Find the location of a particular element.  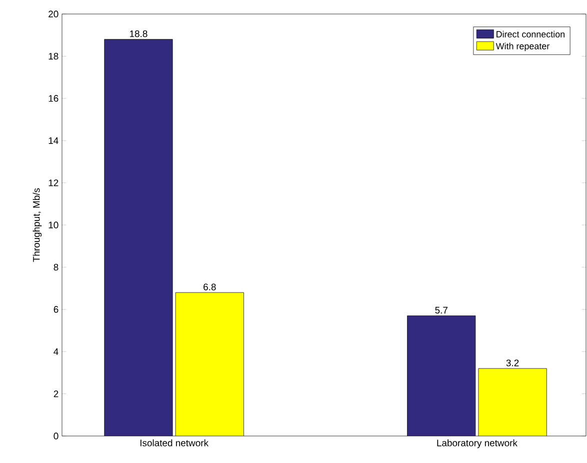

legend-label: Direct connection is located at coordinates (530, 34).